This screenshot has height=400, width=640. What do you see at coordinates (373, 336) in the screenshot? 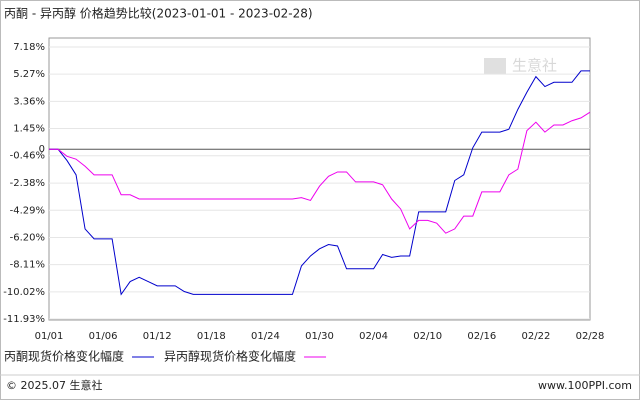
I see `x-tick-label: 02/04` at bounding box center [373, 336].